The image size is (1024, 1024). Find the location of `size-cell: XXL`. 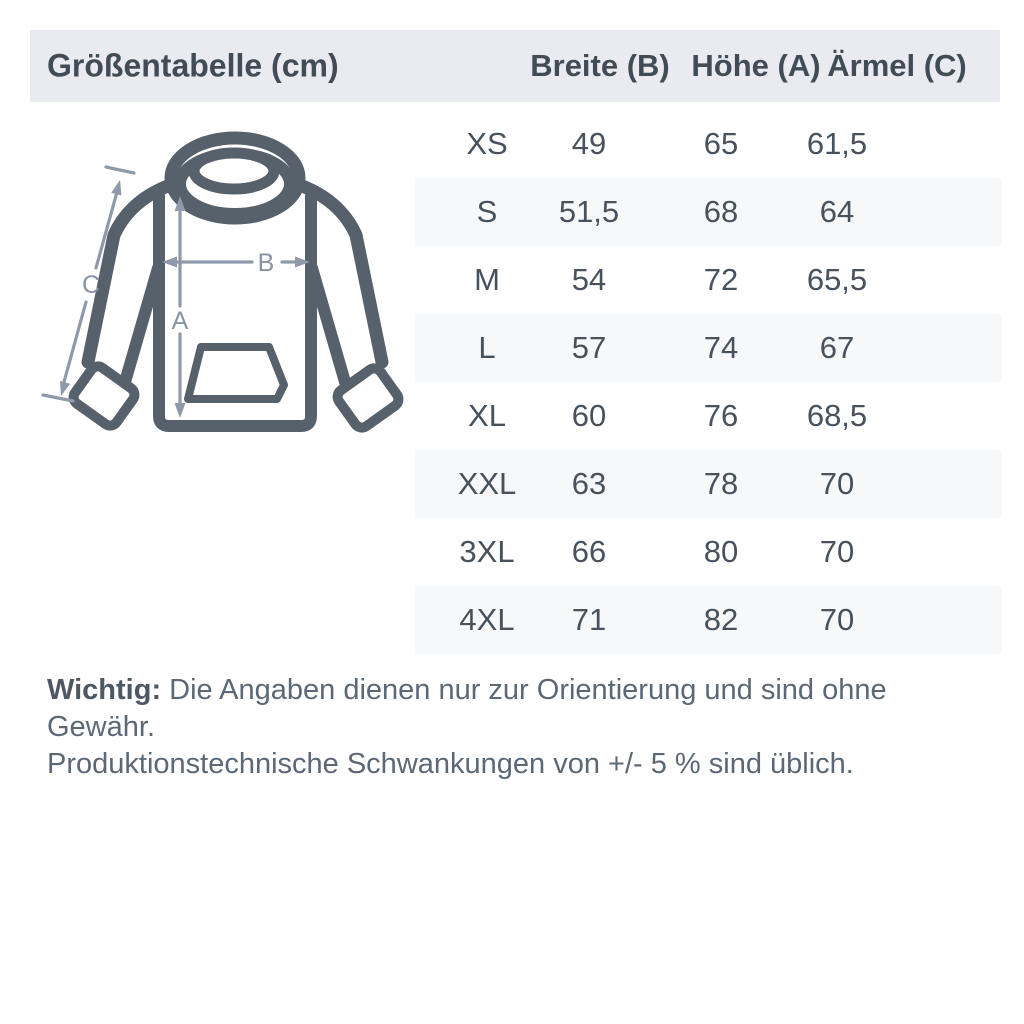

size-cell: XXL is located at coordinates (487, 483).